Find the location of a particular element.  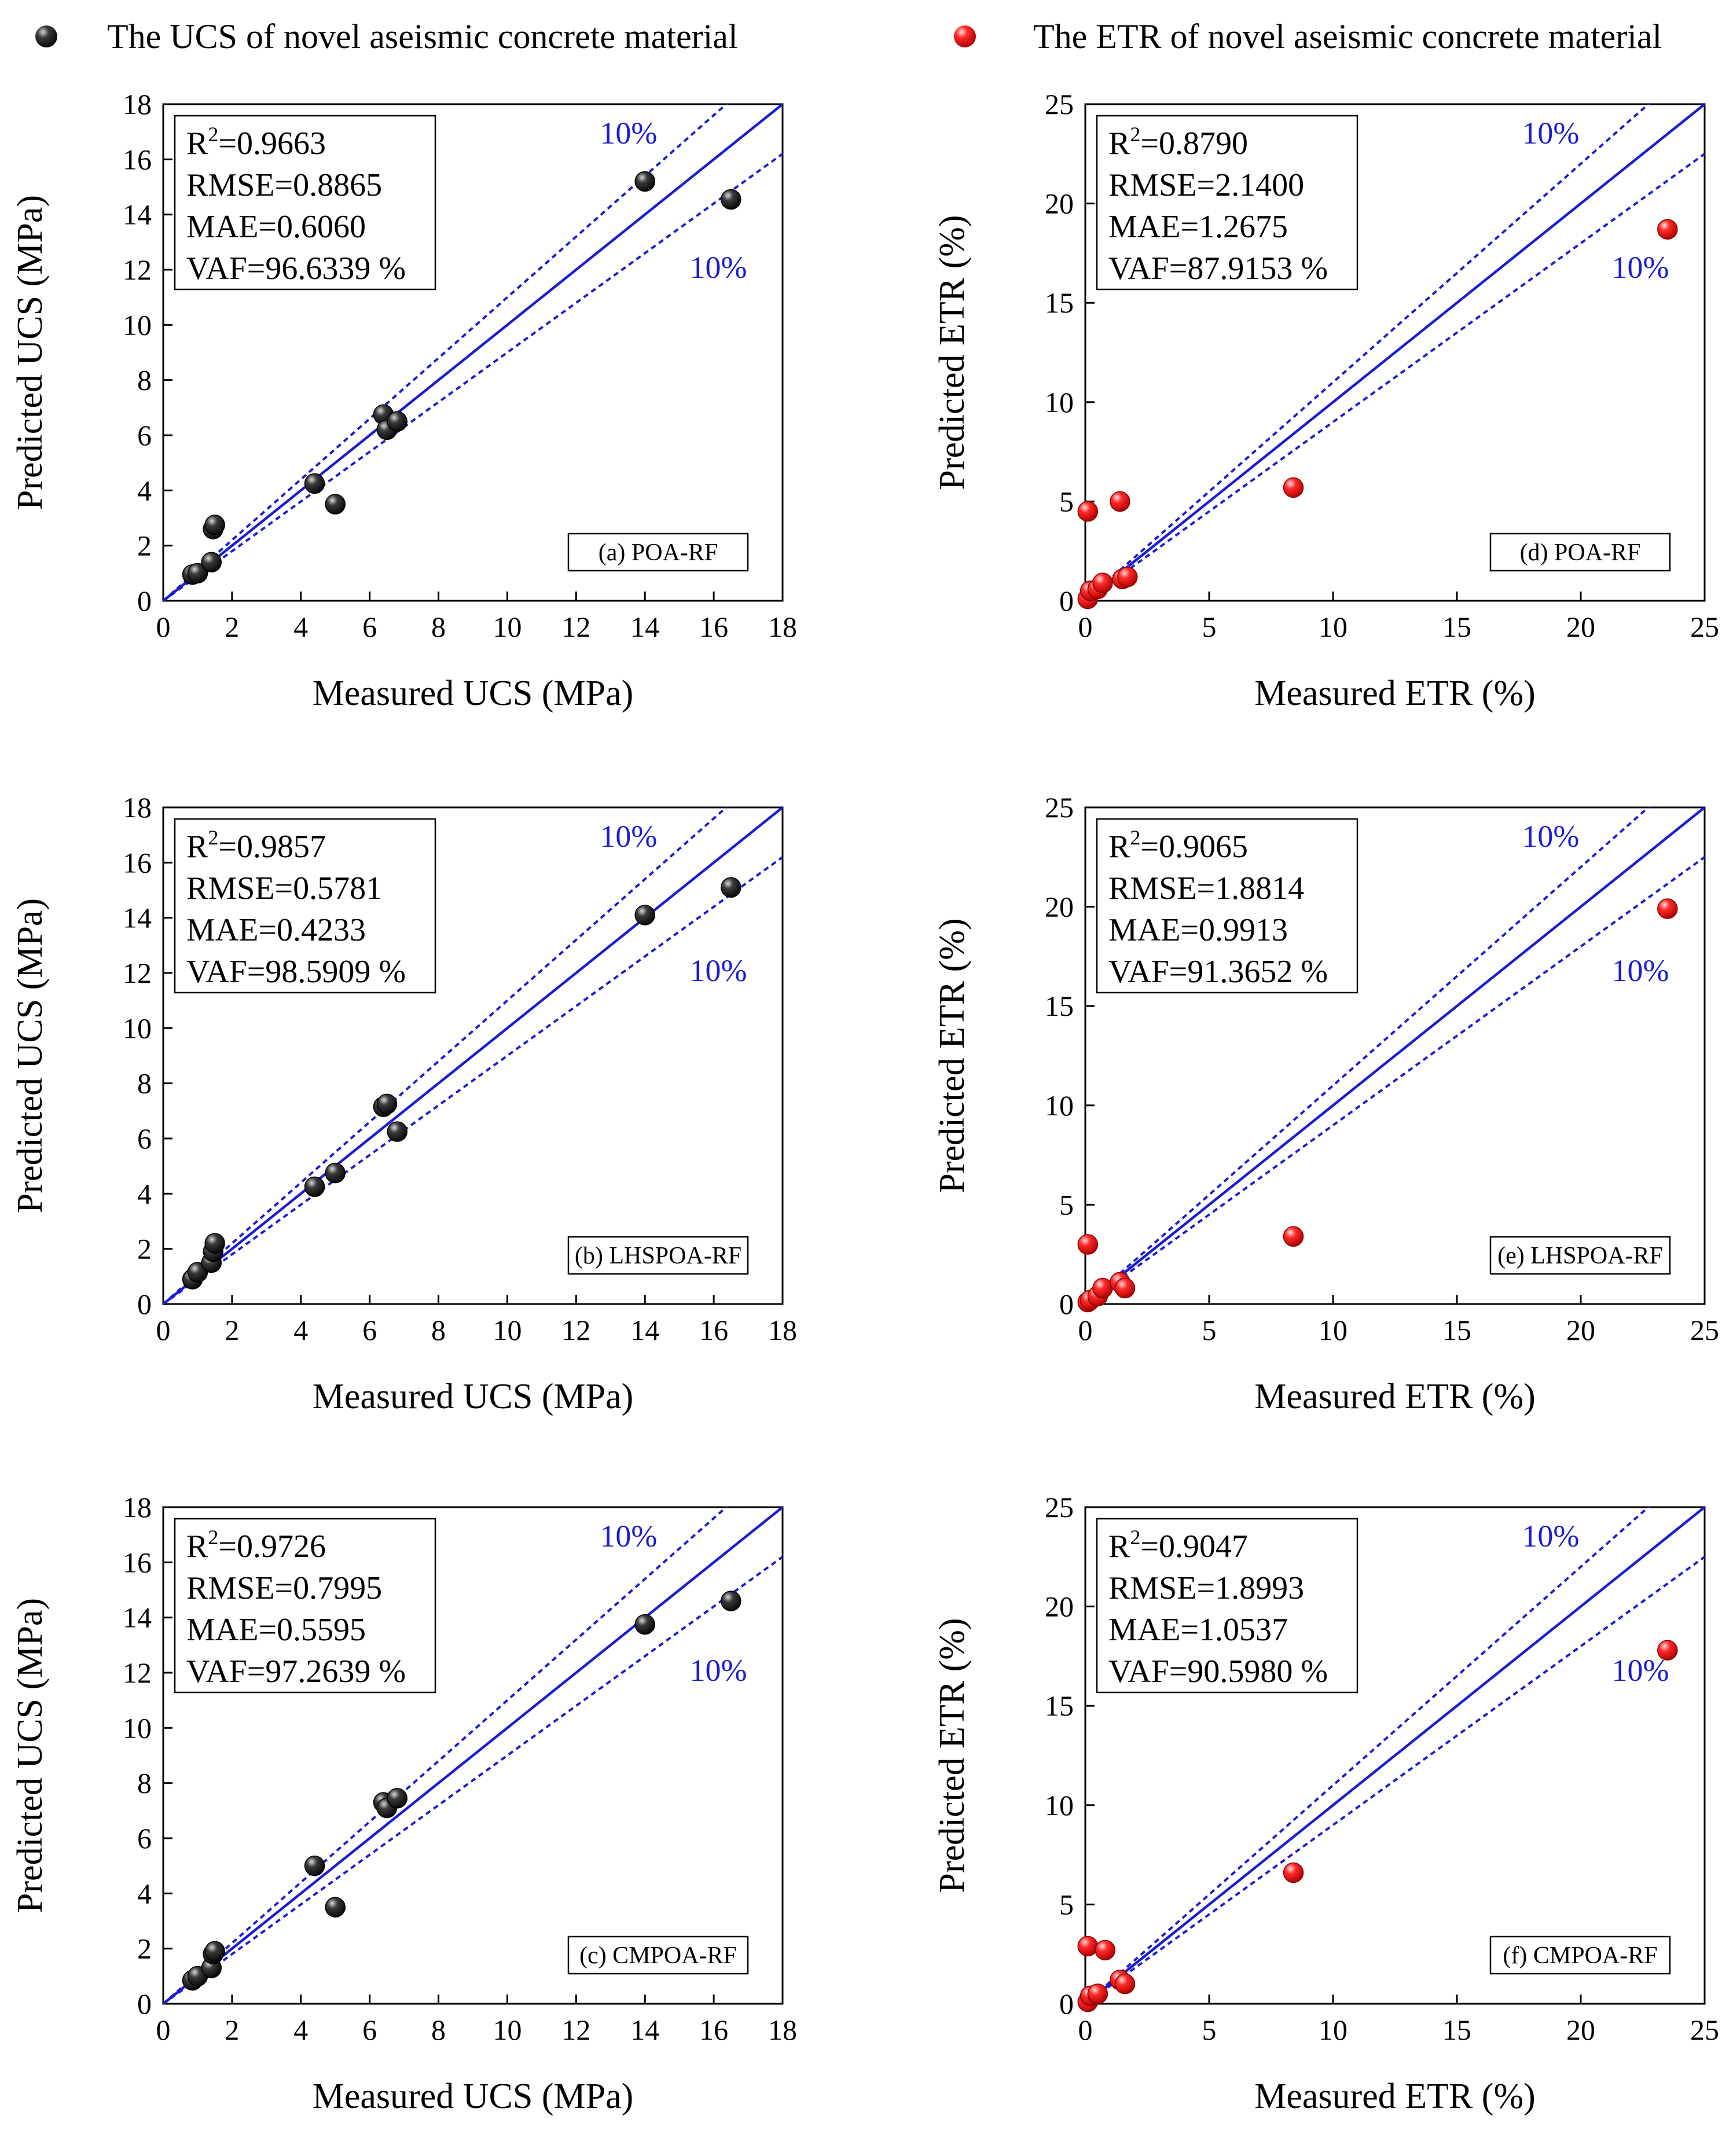

y-tick-label: 14 is located at coordinates (137, 215).